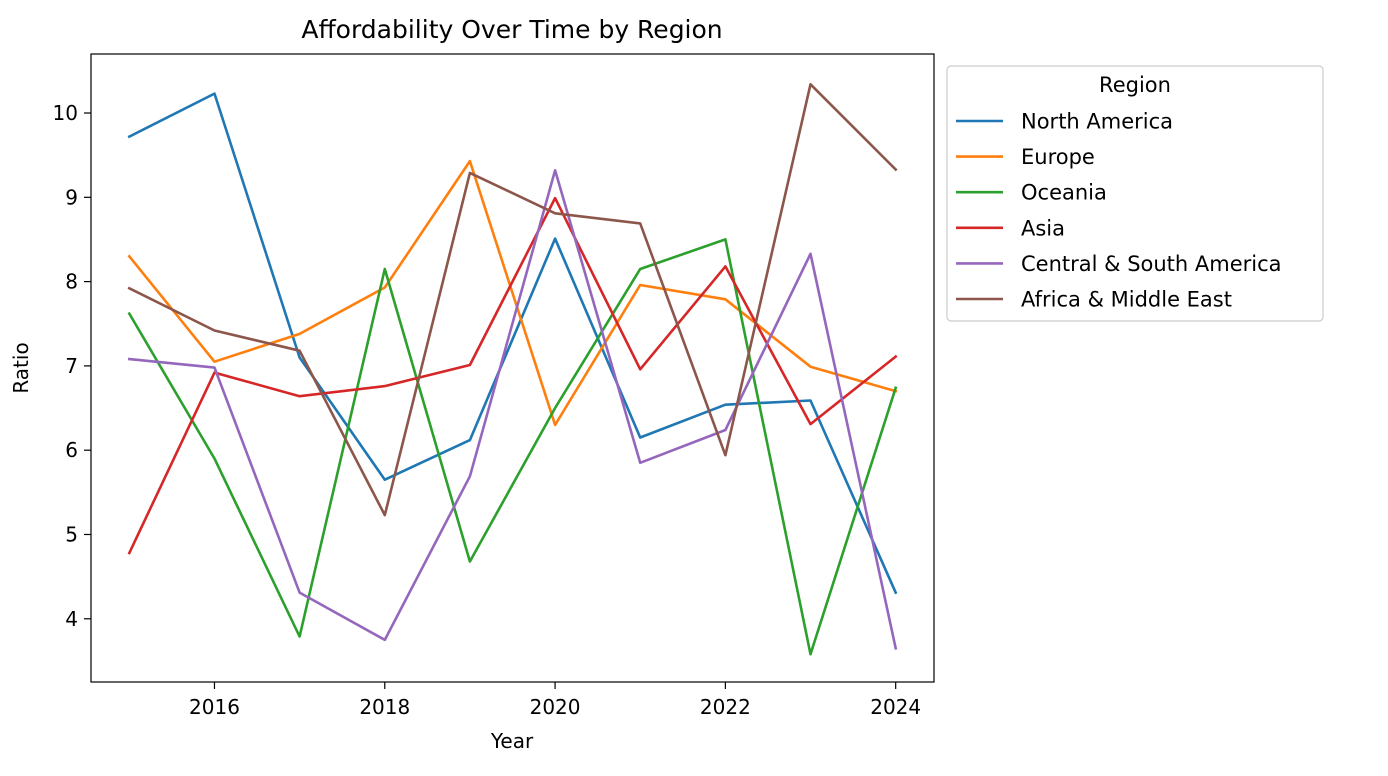  Describe the element at coordinates (384, 707) in the screenshot. I see `x-tick-label: 2018` at that location.